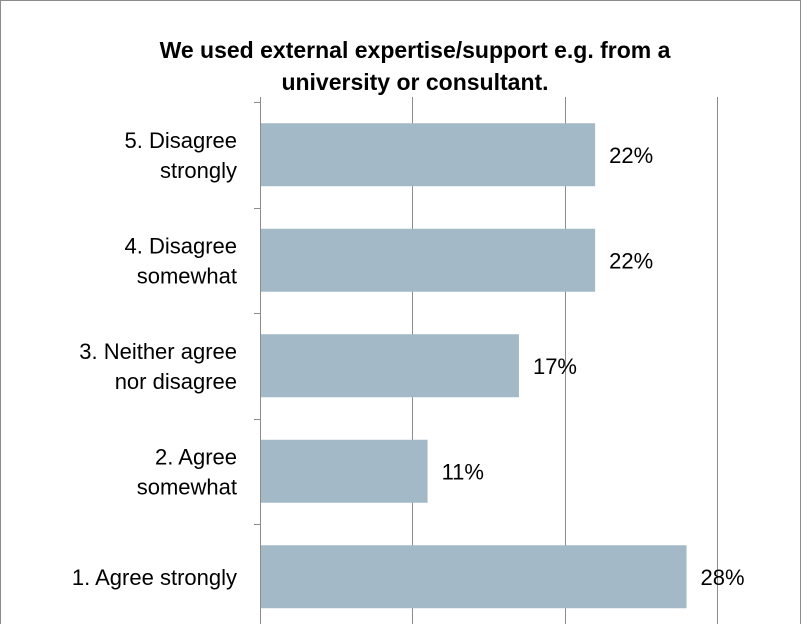 The height and width of the screenshot is (624, 801). What do you see at coordinates (723, 577) in the screenshot?
I see `data-label: 28%` at bounding box center [723, 577].